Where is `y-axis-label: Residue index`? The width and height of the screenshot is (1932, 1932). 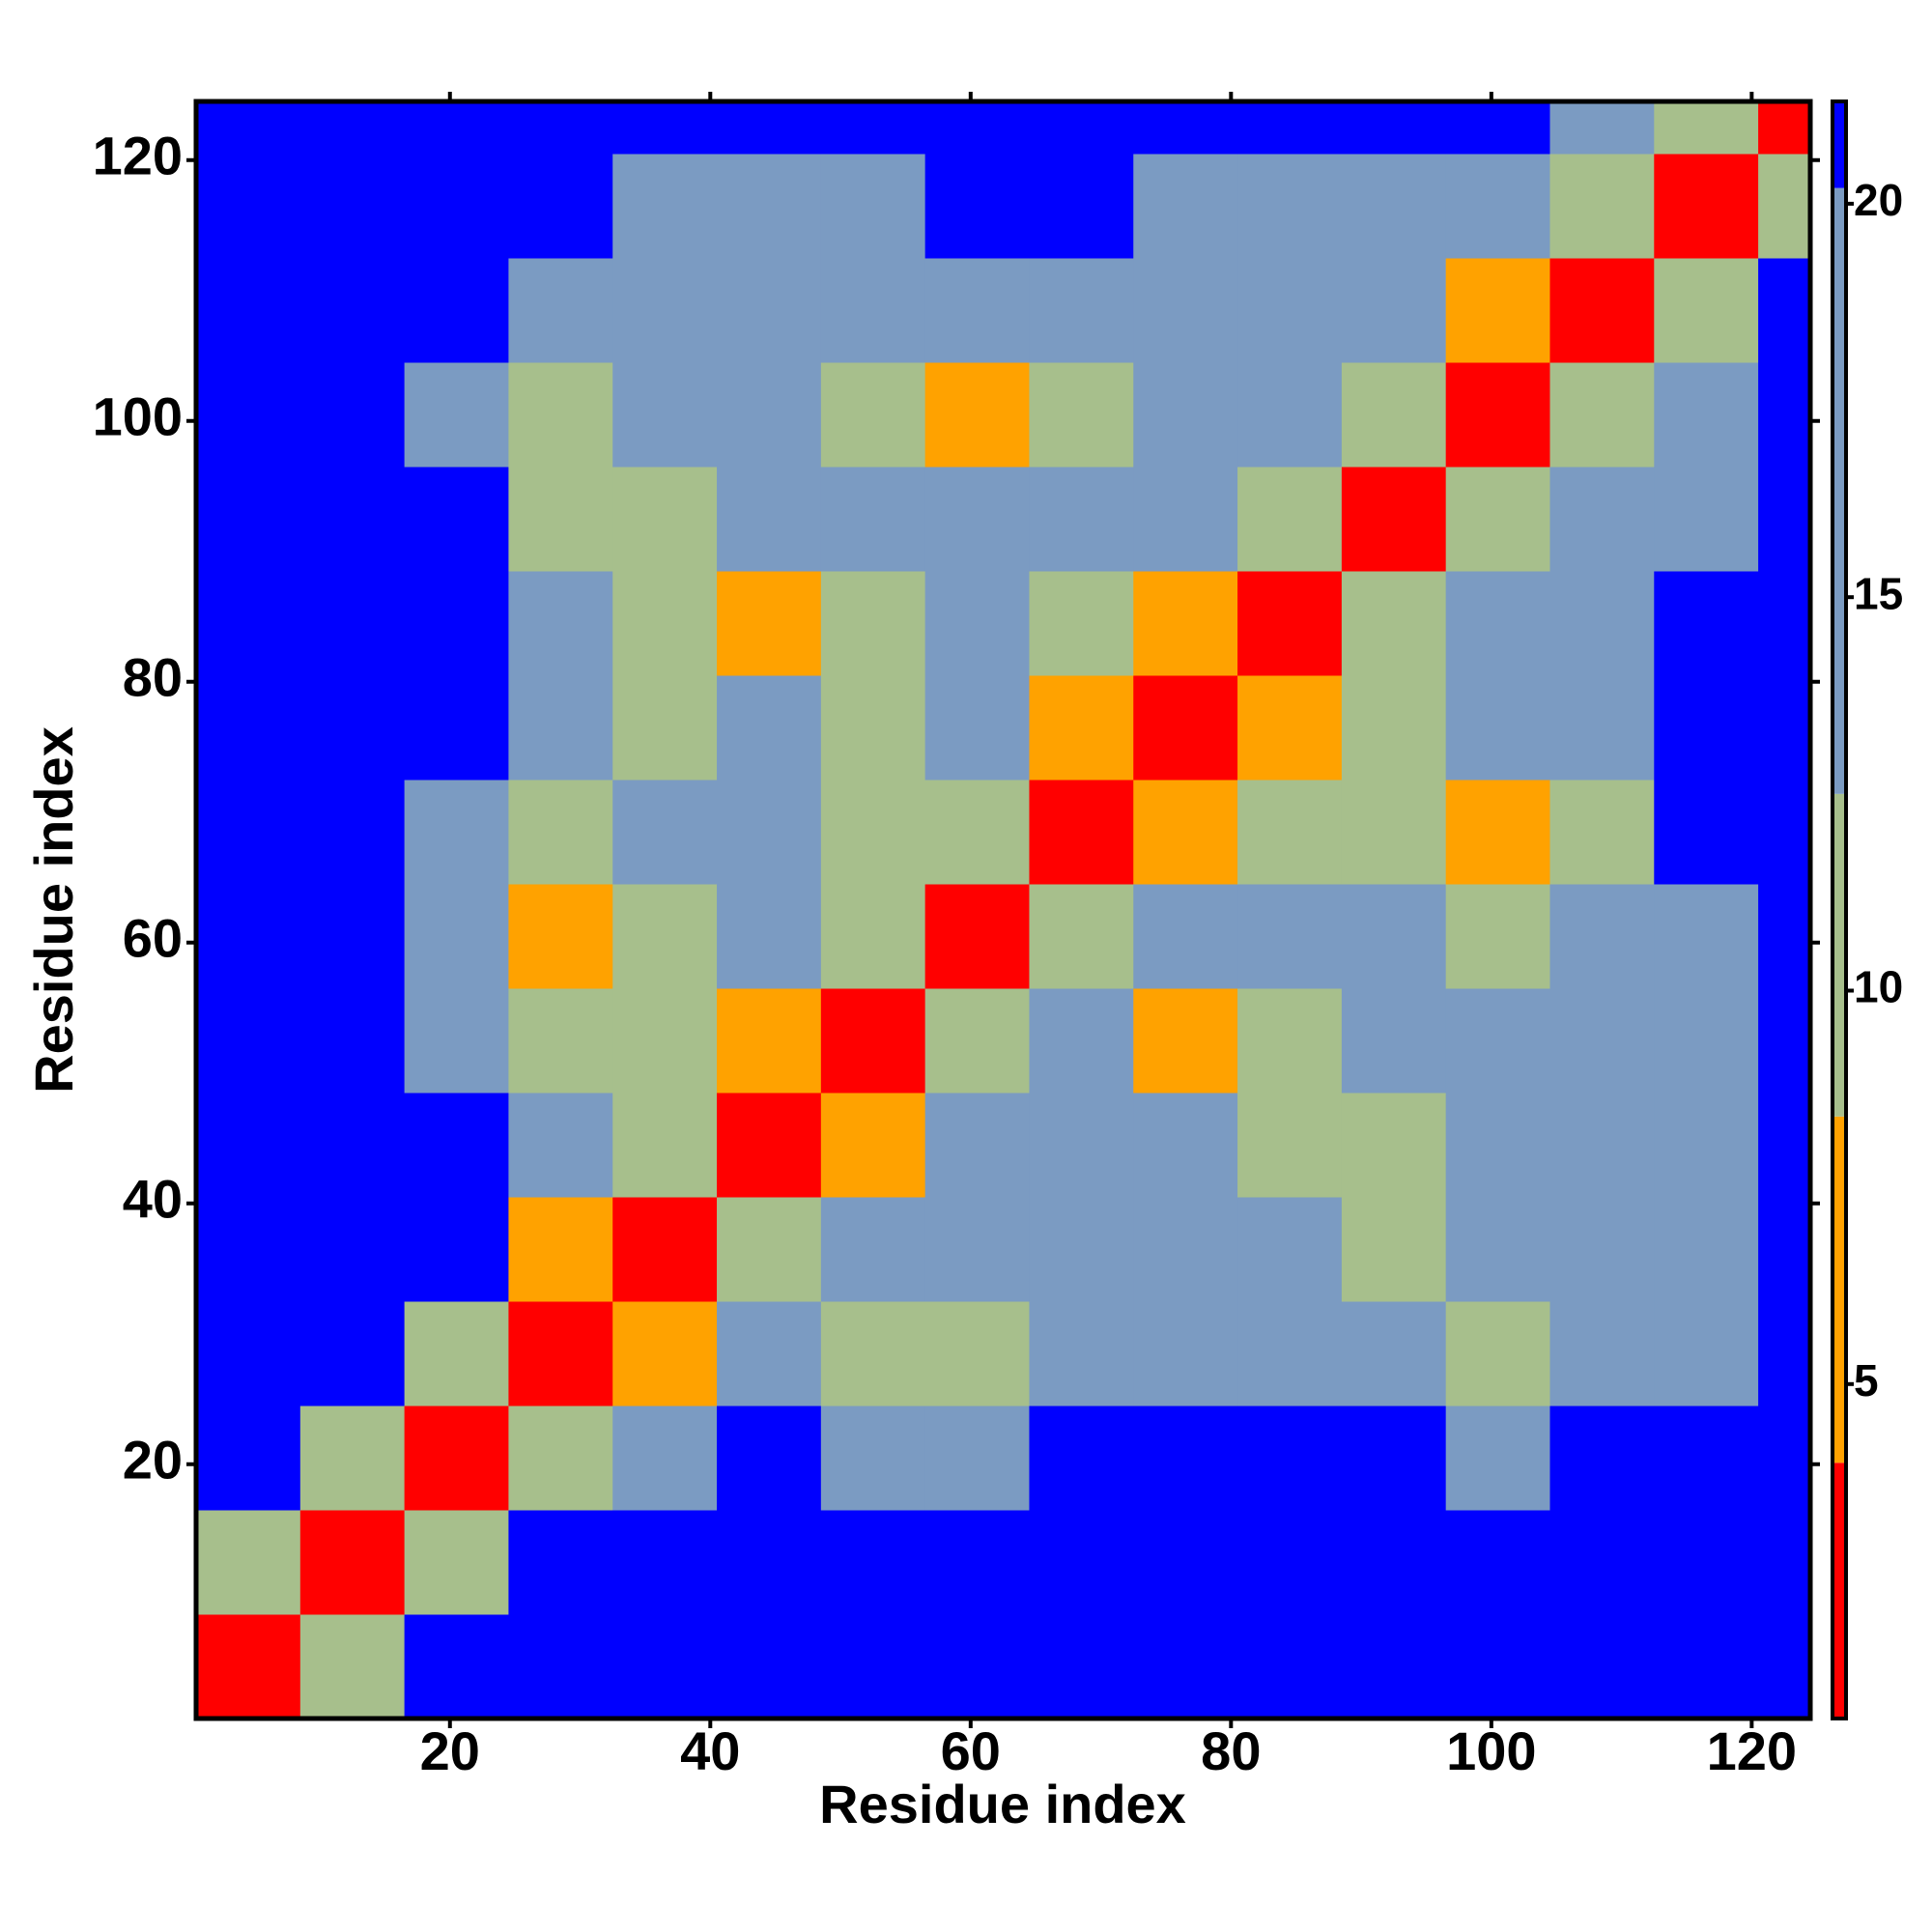
y-axis-label: Residue index is located at coordinates (53, 910).